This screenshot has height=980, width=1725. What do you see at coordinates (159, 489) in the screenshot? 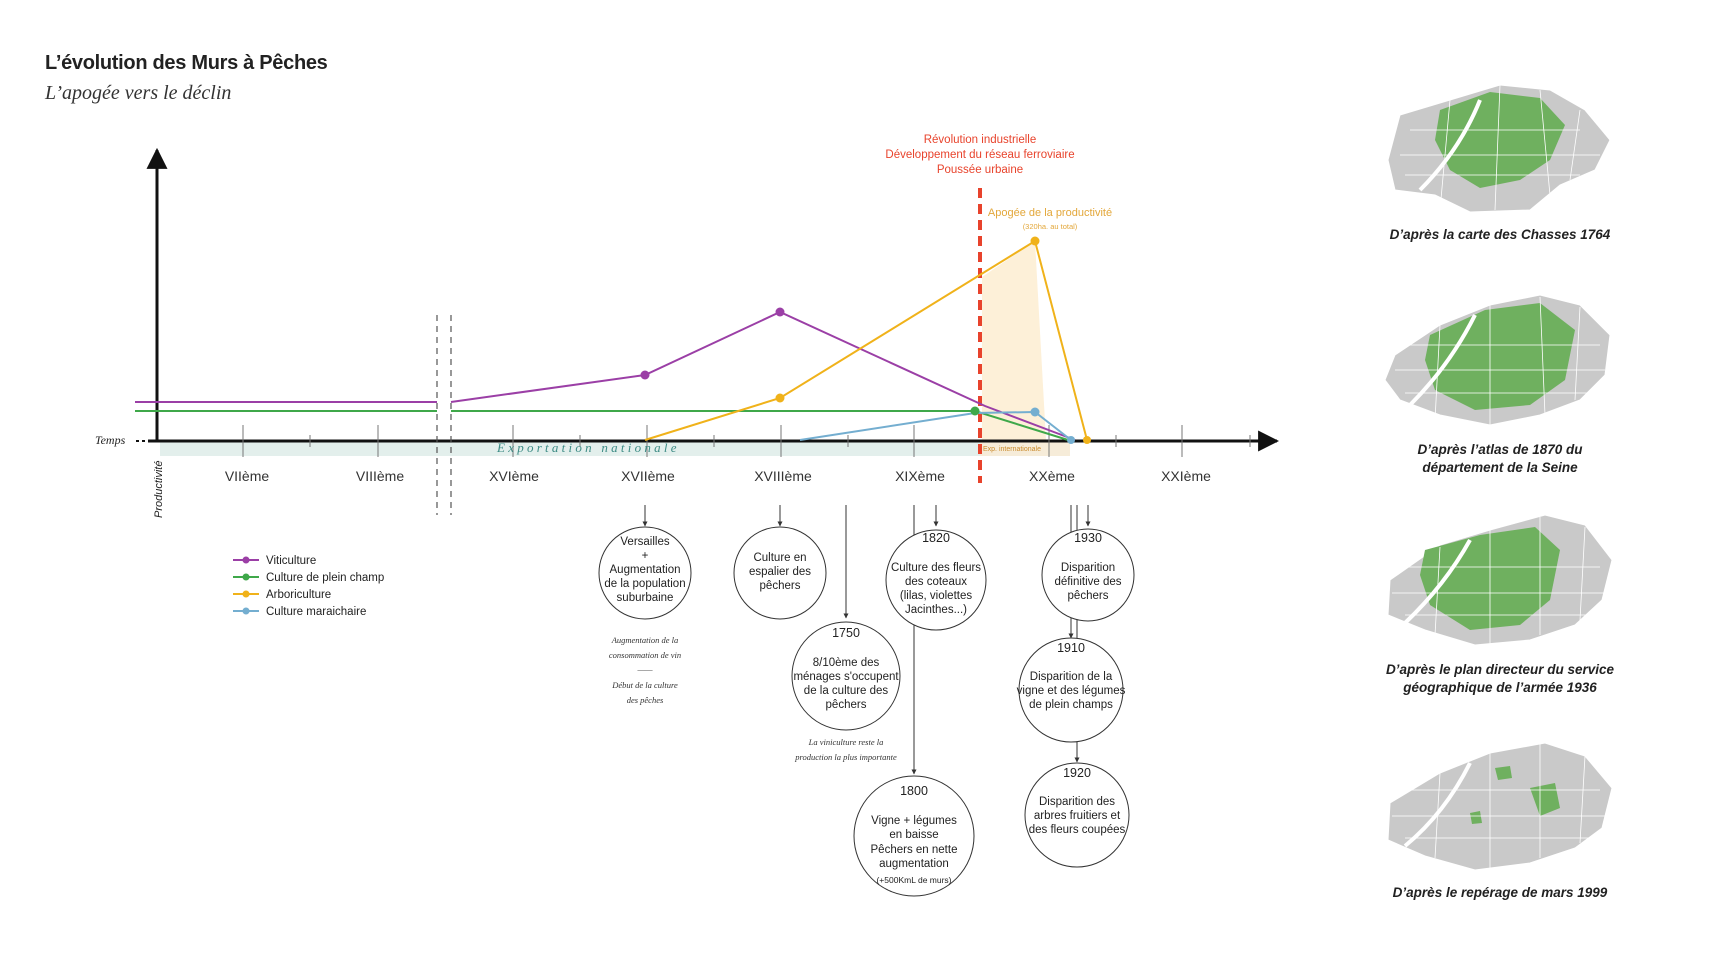
I see `y-axis-label: Productivité` at bounding box center [159, 489].